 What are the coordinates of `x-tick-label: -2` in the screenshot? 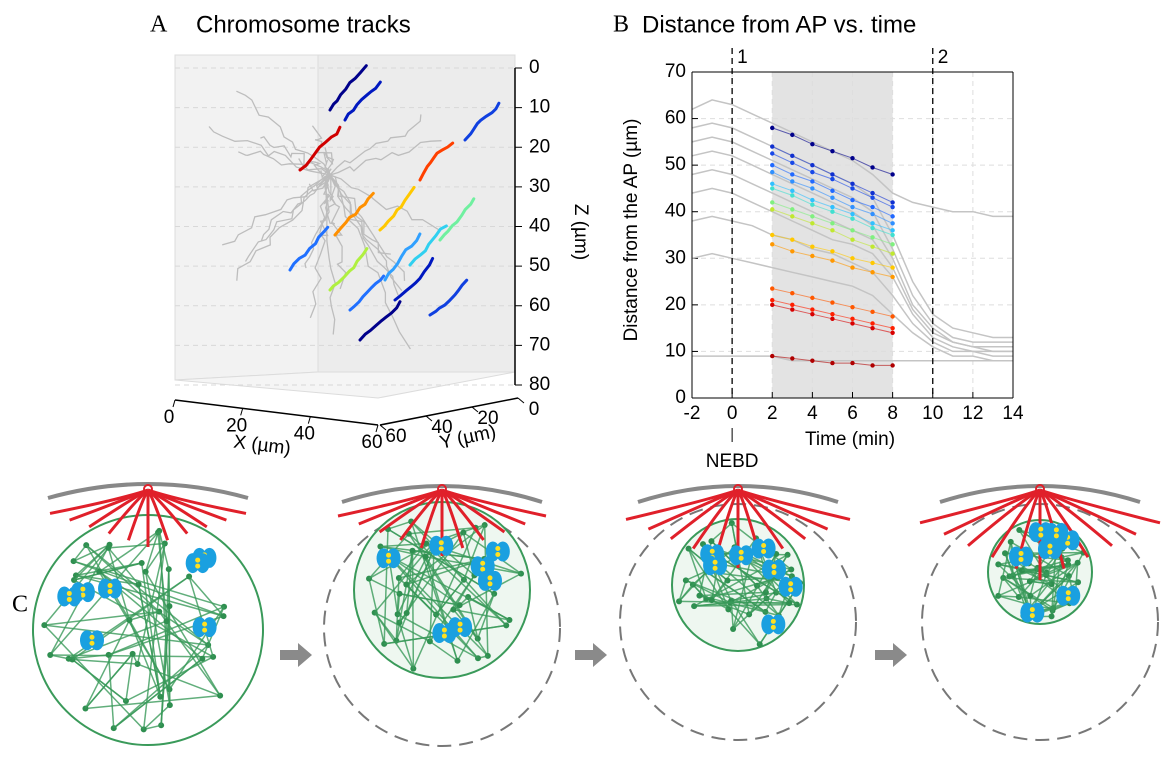 It's located at (692, 413).